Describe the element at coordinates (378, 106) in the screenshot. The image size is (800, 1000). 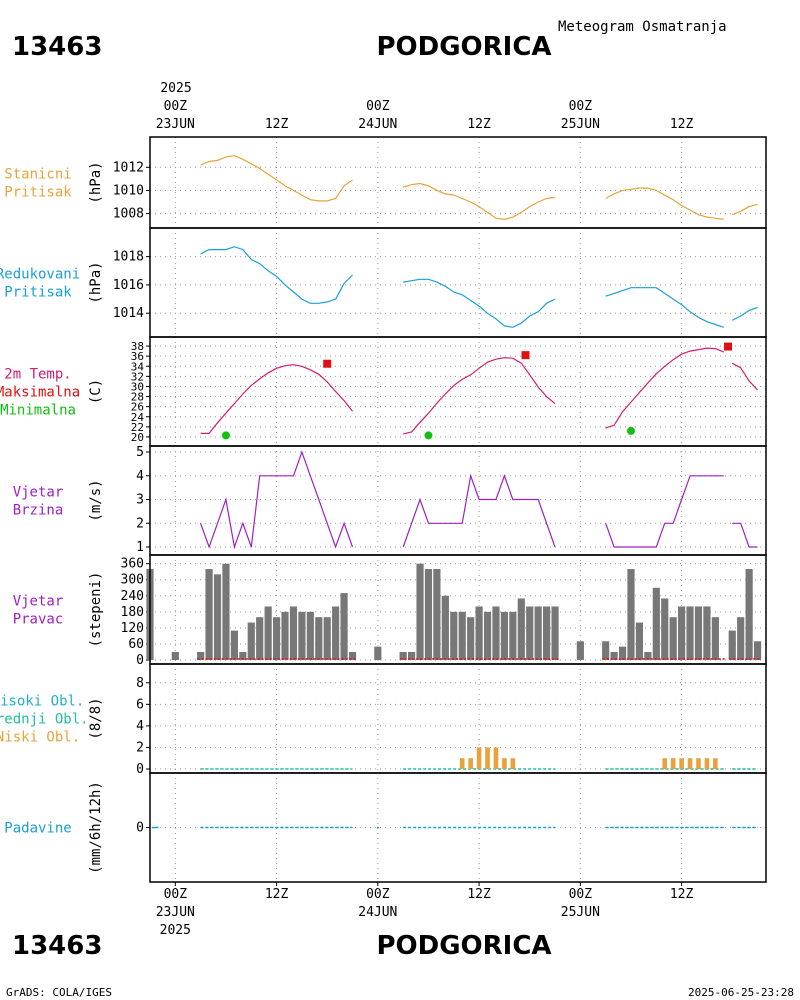
I see `top-time-label: 00Z` at that location.